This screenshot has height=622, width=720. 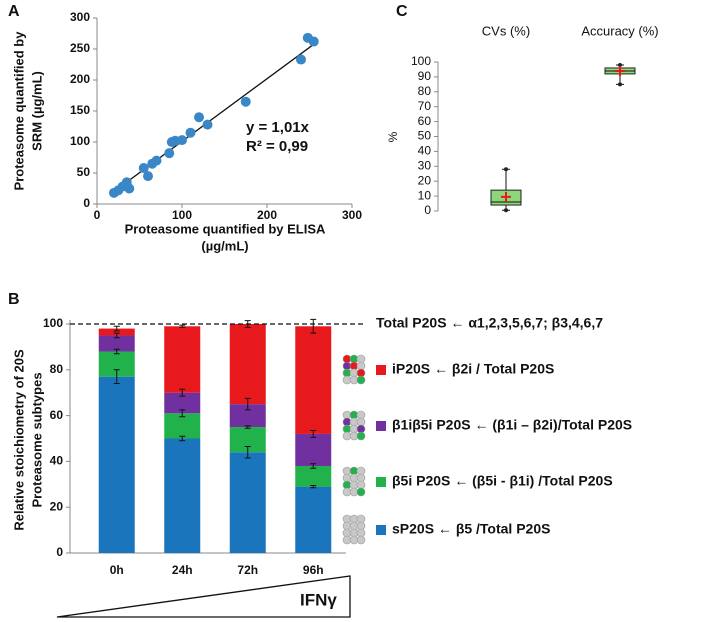 I want to click on x-axis-title: Proteasome quantified by ELISA, so click(x=225, y=228).